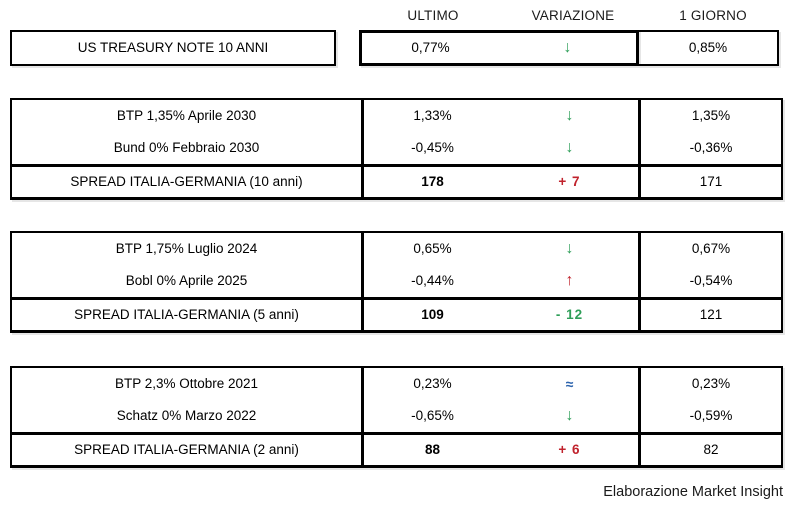 The height and width of the screenshot is (508, 794). What do you see at coordinates (709, 48) in the screenshot?
I see `giorno-value: 0,85%` at bounding box center [709, 48].